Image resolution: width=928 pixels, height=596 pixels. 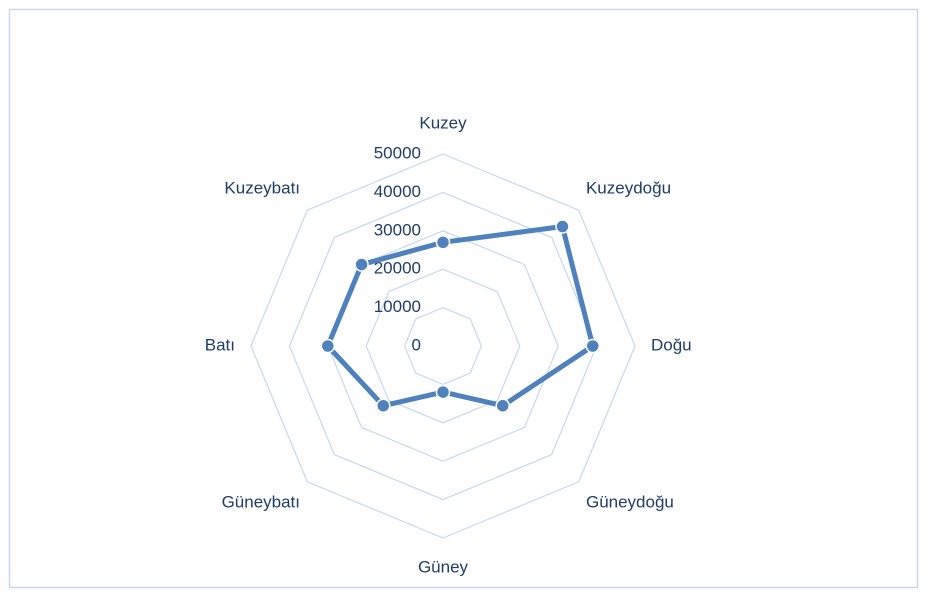 I want to click on y-tick-label: 20000, so click(x=397, y=268).